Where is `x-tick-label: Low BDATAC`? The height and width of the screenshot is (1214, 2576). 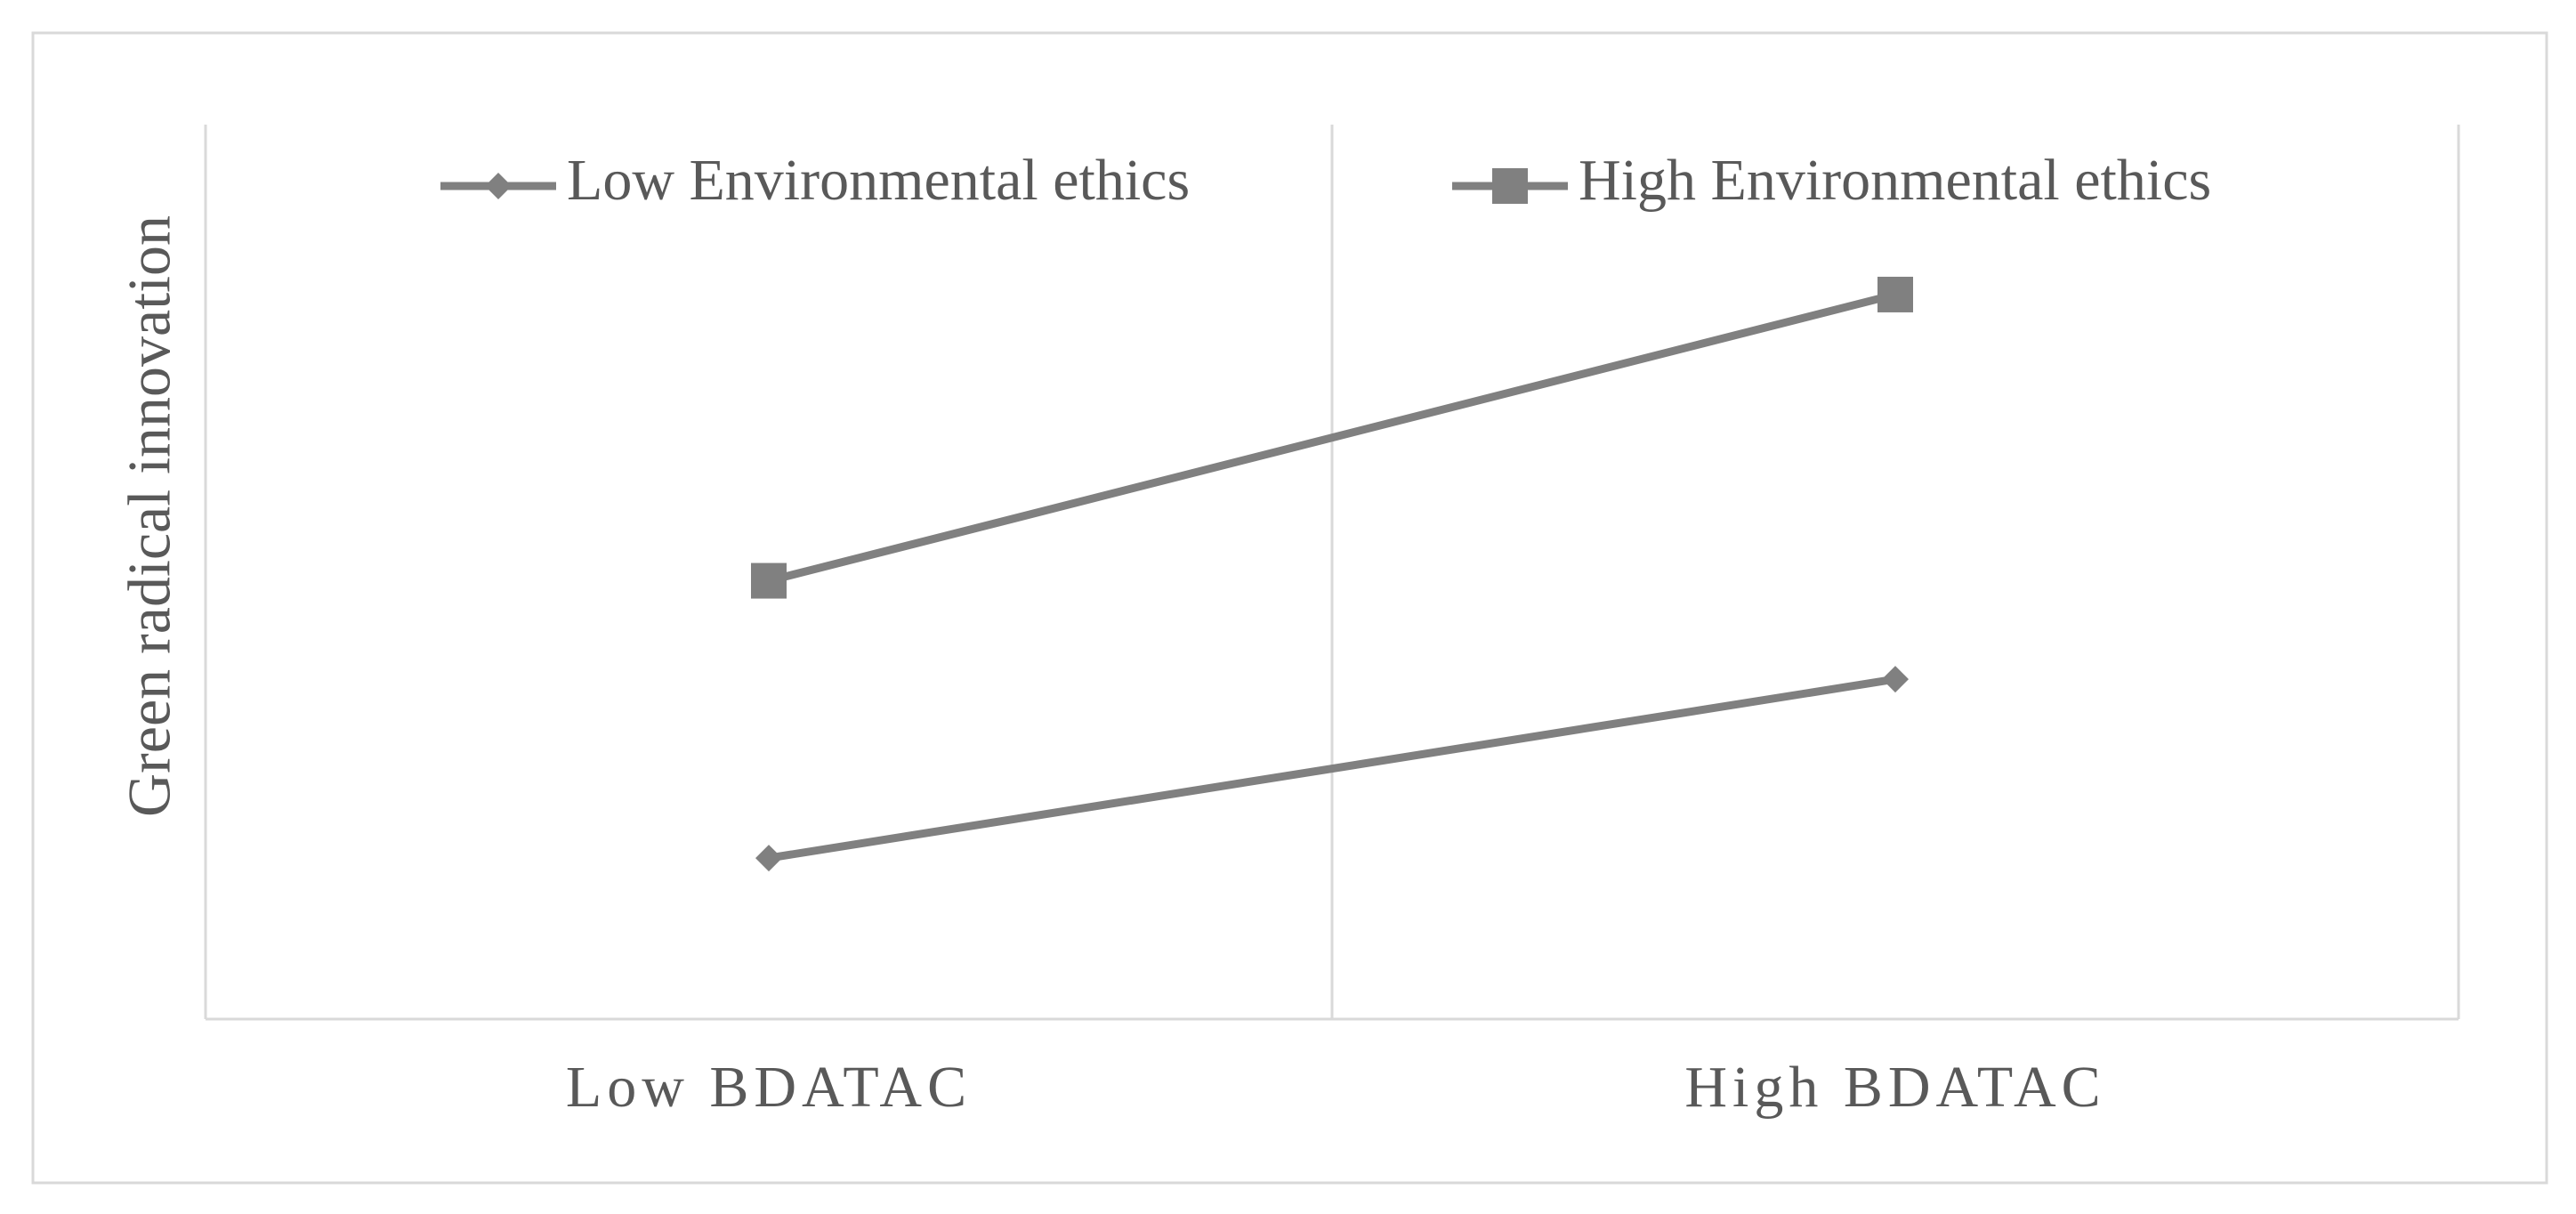
x-tick-label: Low BDATAC is located at coordinates (769, 1088).